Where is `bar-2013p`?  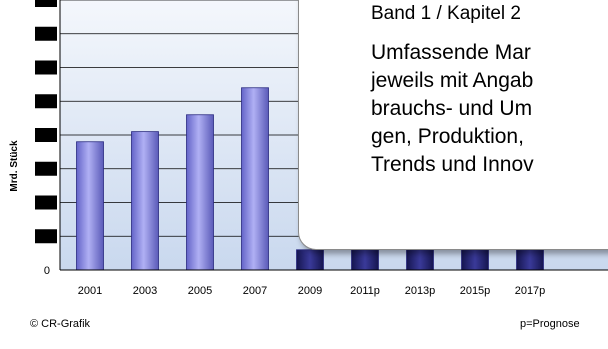 bar-2013p is located at coordinates (420, 260).